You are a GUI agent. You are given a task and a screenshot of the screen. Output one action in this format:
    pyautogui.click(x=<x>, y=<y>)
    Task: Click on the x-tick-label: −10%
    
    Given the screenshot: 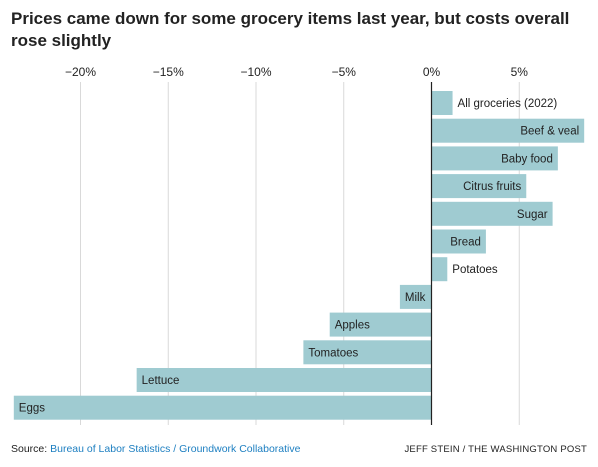 What is the action you would take?
    pyautogui.click(x=255, y=72)
    